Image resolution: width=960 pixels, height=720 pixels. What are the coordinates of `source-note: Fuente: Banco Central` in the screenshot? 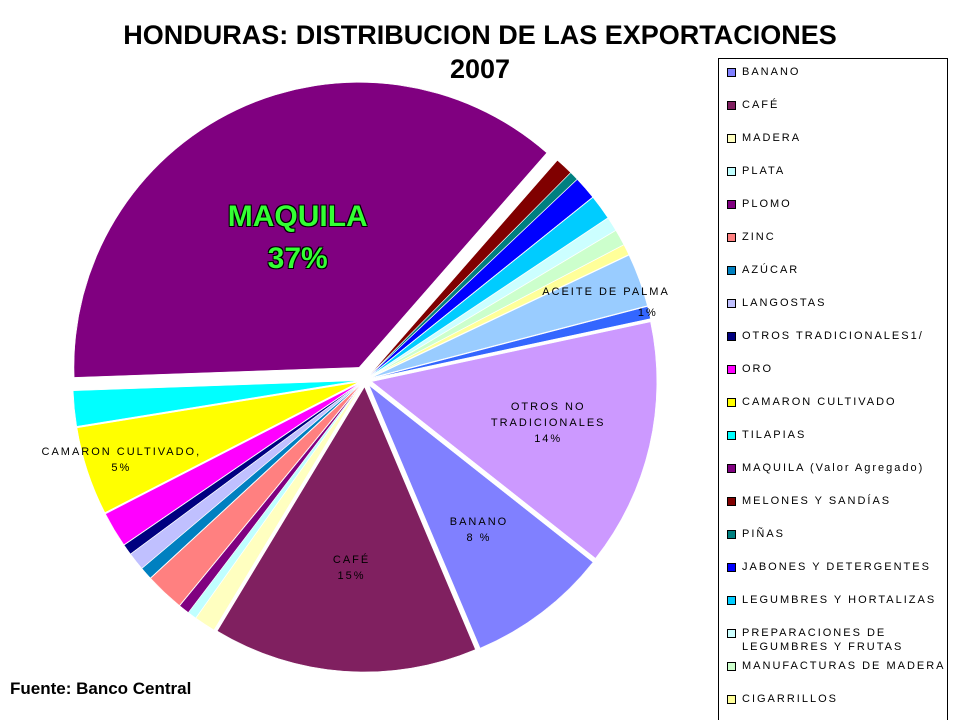 It's located at (101, 688).